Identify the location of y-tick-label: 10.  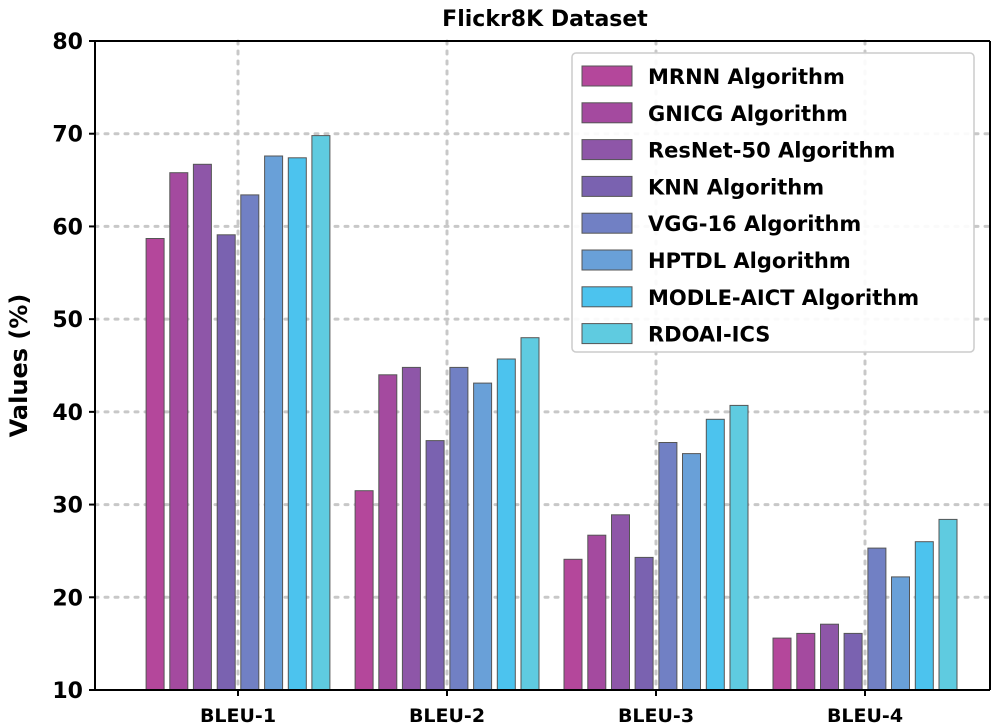
(67, 691).